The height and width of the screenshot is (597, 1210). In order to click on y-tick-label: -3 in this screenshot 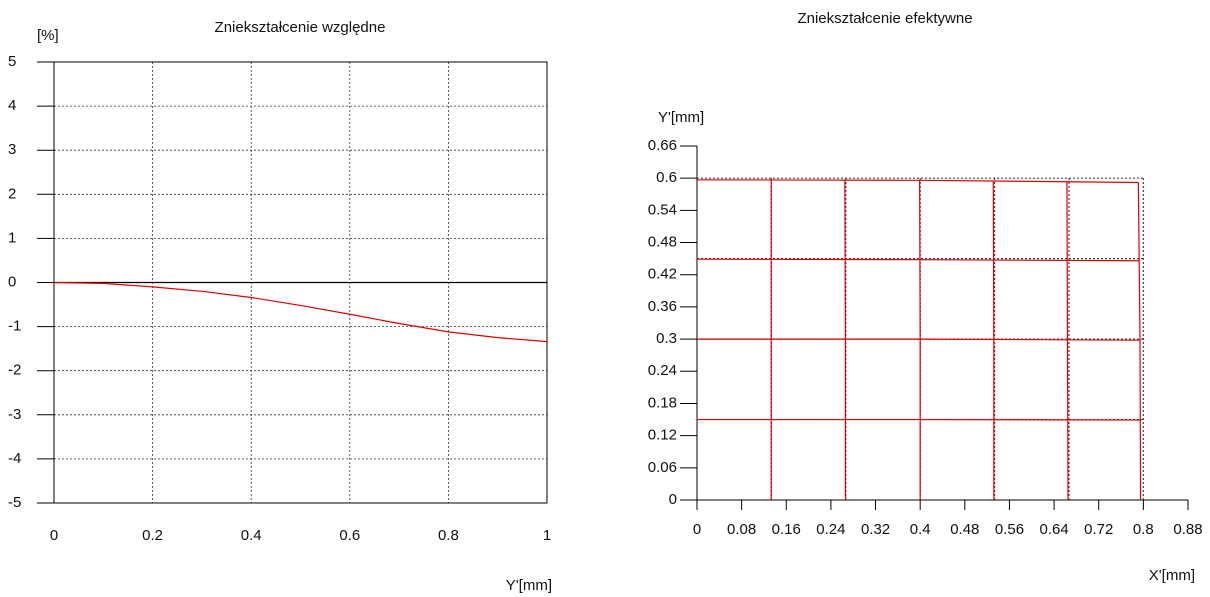, I will do `click(14, 414)`.